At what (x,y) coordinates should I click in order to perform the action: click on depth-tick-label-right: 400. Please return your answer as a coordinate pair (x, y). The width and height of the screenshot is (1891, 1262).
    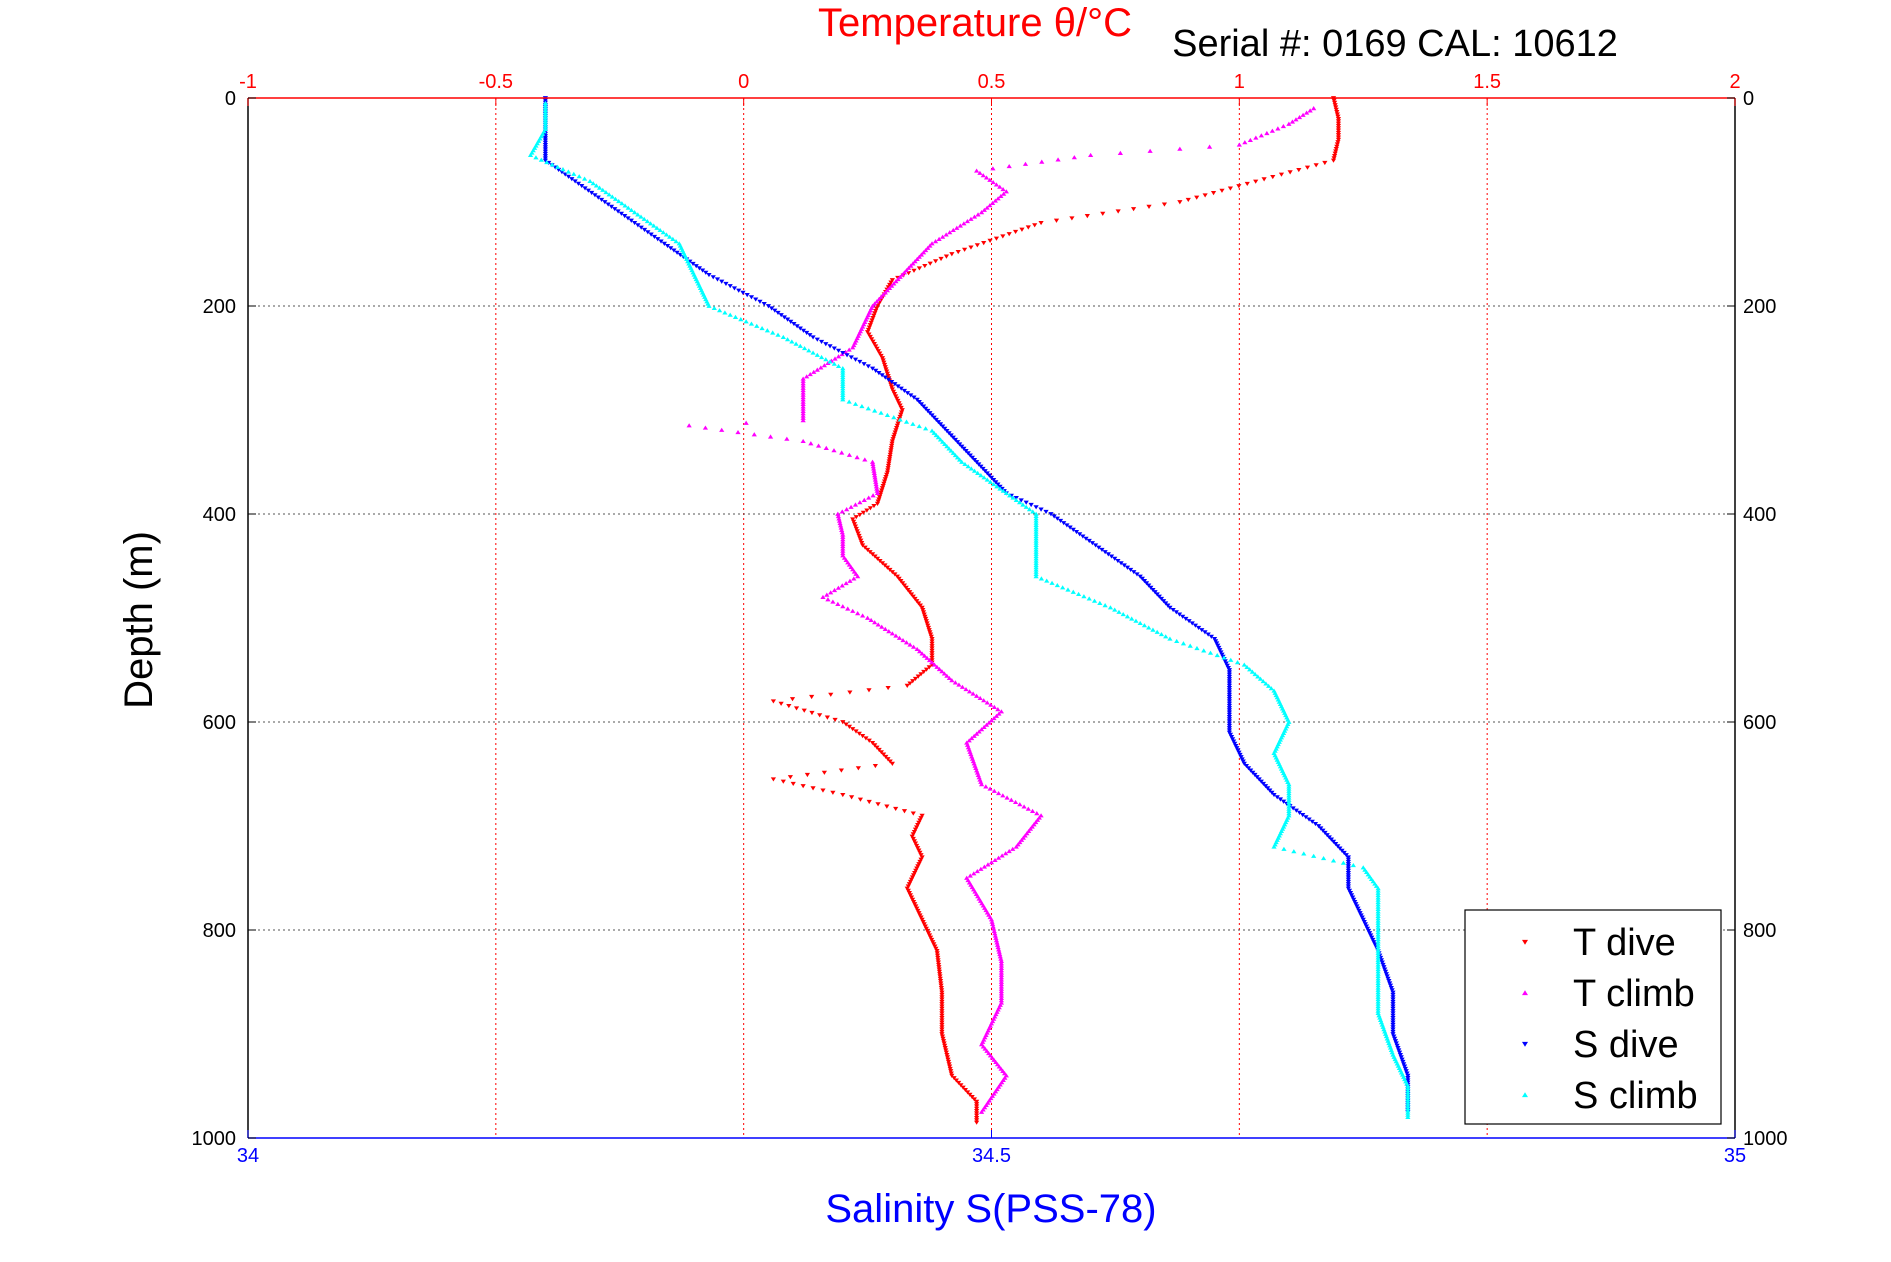
    Looking at the image, I should click on (1759, 515).